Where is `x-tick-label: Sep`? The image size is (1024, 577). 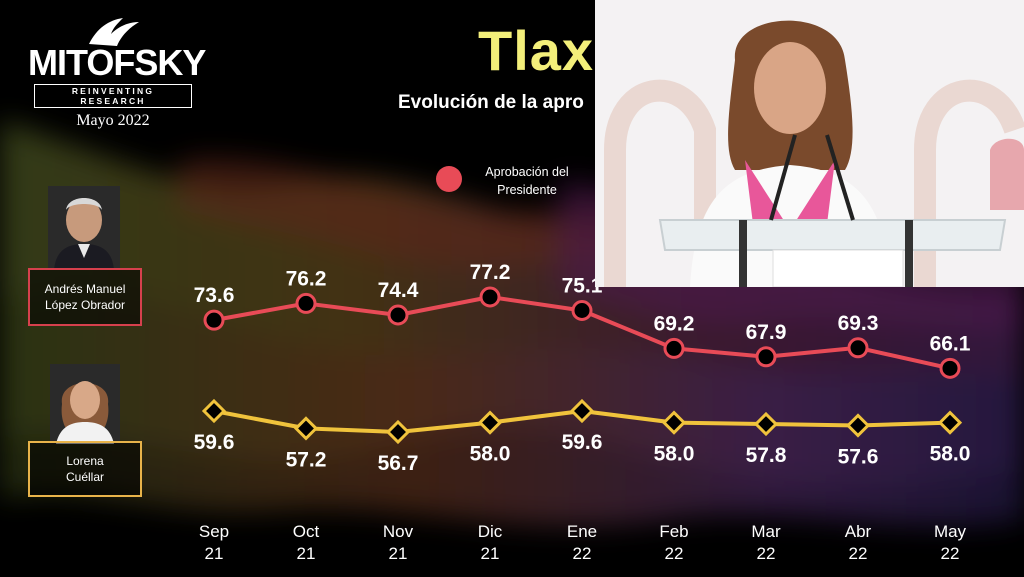
x-tick-label: Sep is located at coordinates (214, 531).